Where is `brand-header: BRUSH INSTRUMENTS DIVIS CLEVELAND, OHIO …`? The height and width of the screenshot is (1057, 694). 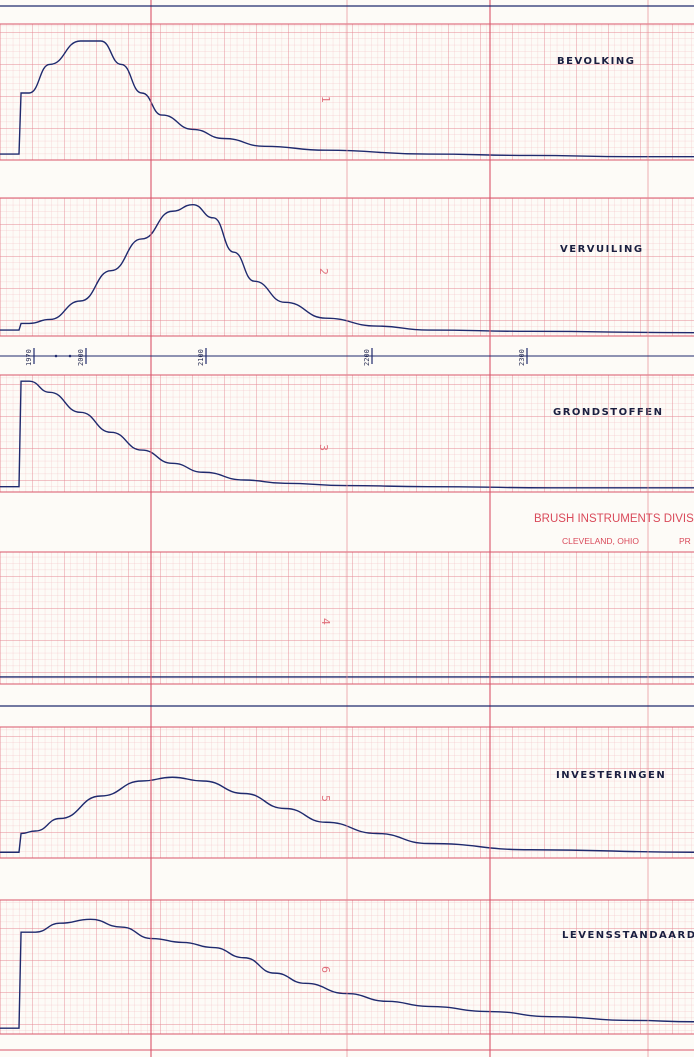
brand-header: BRUSH INSTRUMENTS DIVIS CLEVELAND, OHIO … is located at coordinates (614, 529).